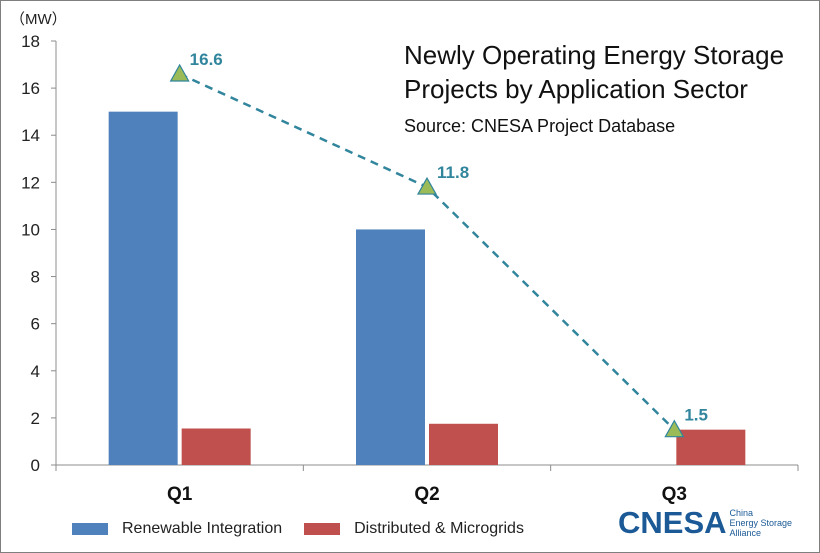 Image resolution: width=820 pixels, height=553 pixels. I want to click on y-tick-label: 2, so click(35, 418).